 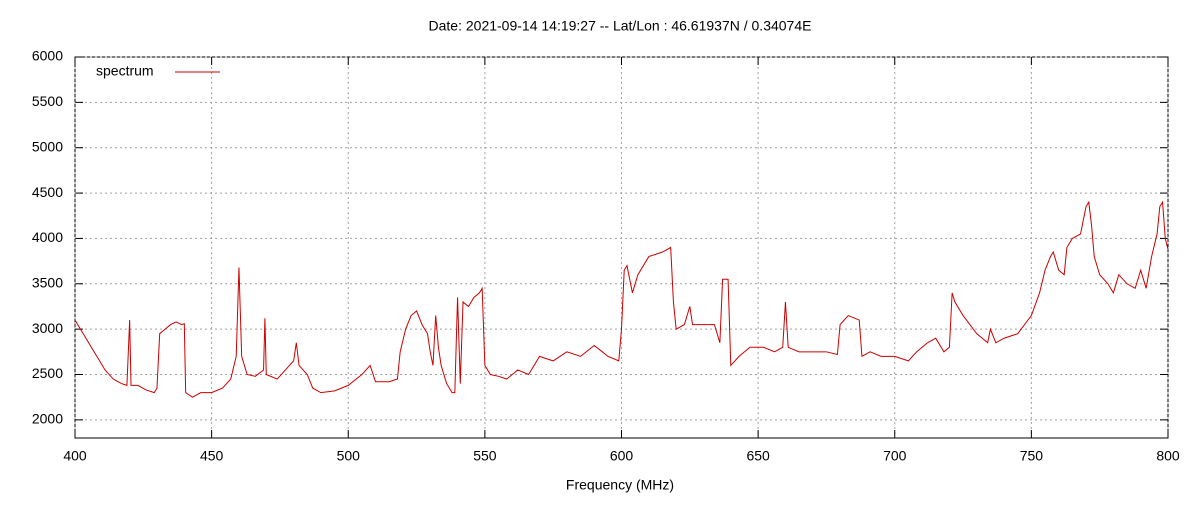 What do you see at coordinates (47, 373) in the screenshot?
I see `y-tick-label: 2500` at bounding box center [47, 373].